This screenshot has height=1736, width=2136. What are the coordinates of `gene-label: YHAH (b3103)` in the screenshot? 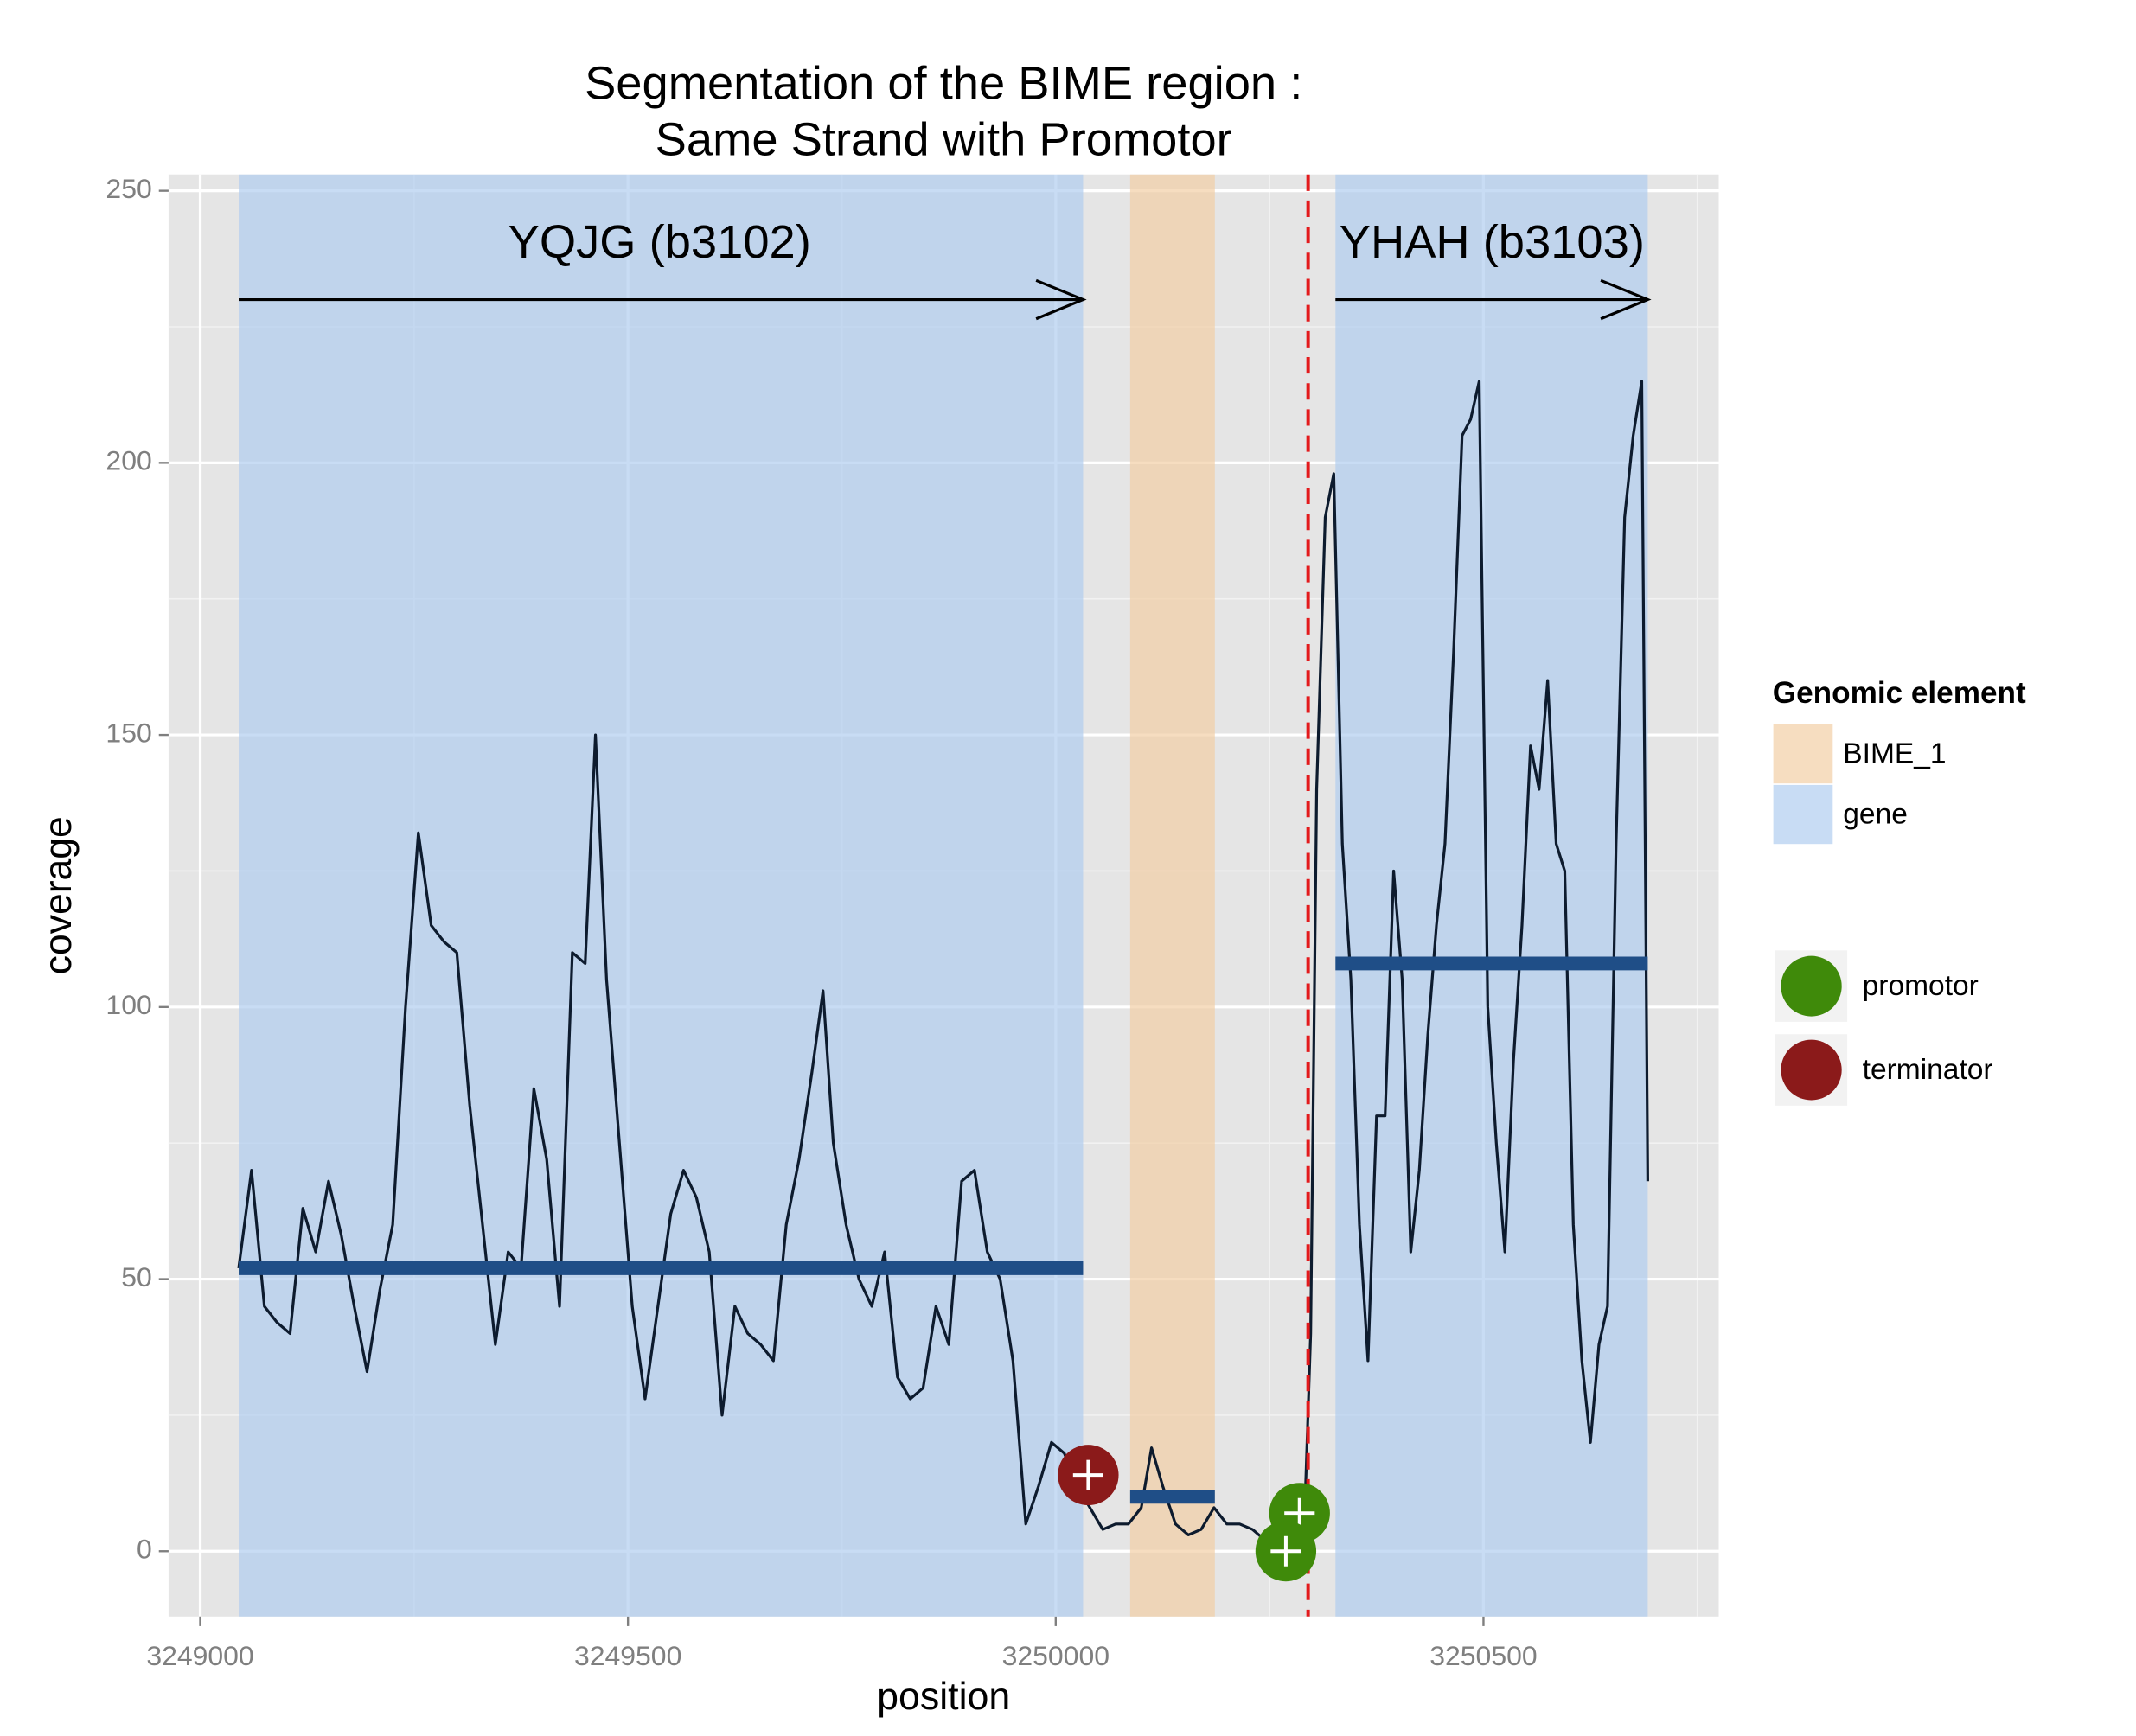 It's located at (1492, 242).